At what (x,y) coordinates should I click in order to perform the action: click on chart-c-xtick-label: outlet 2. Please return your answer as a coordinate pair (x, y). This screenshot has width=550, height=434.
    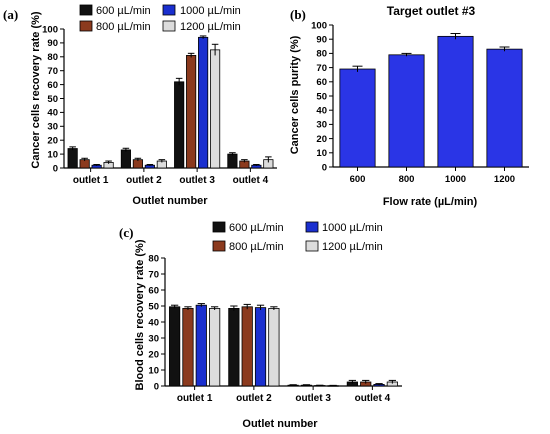
    Looking at the image, I should click on (254, 398).